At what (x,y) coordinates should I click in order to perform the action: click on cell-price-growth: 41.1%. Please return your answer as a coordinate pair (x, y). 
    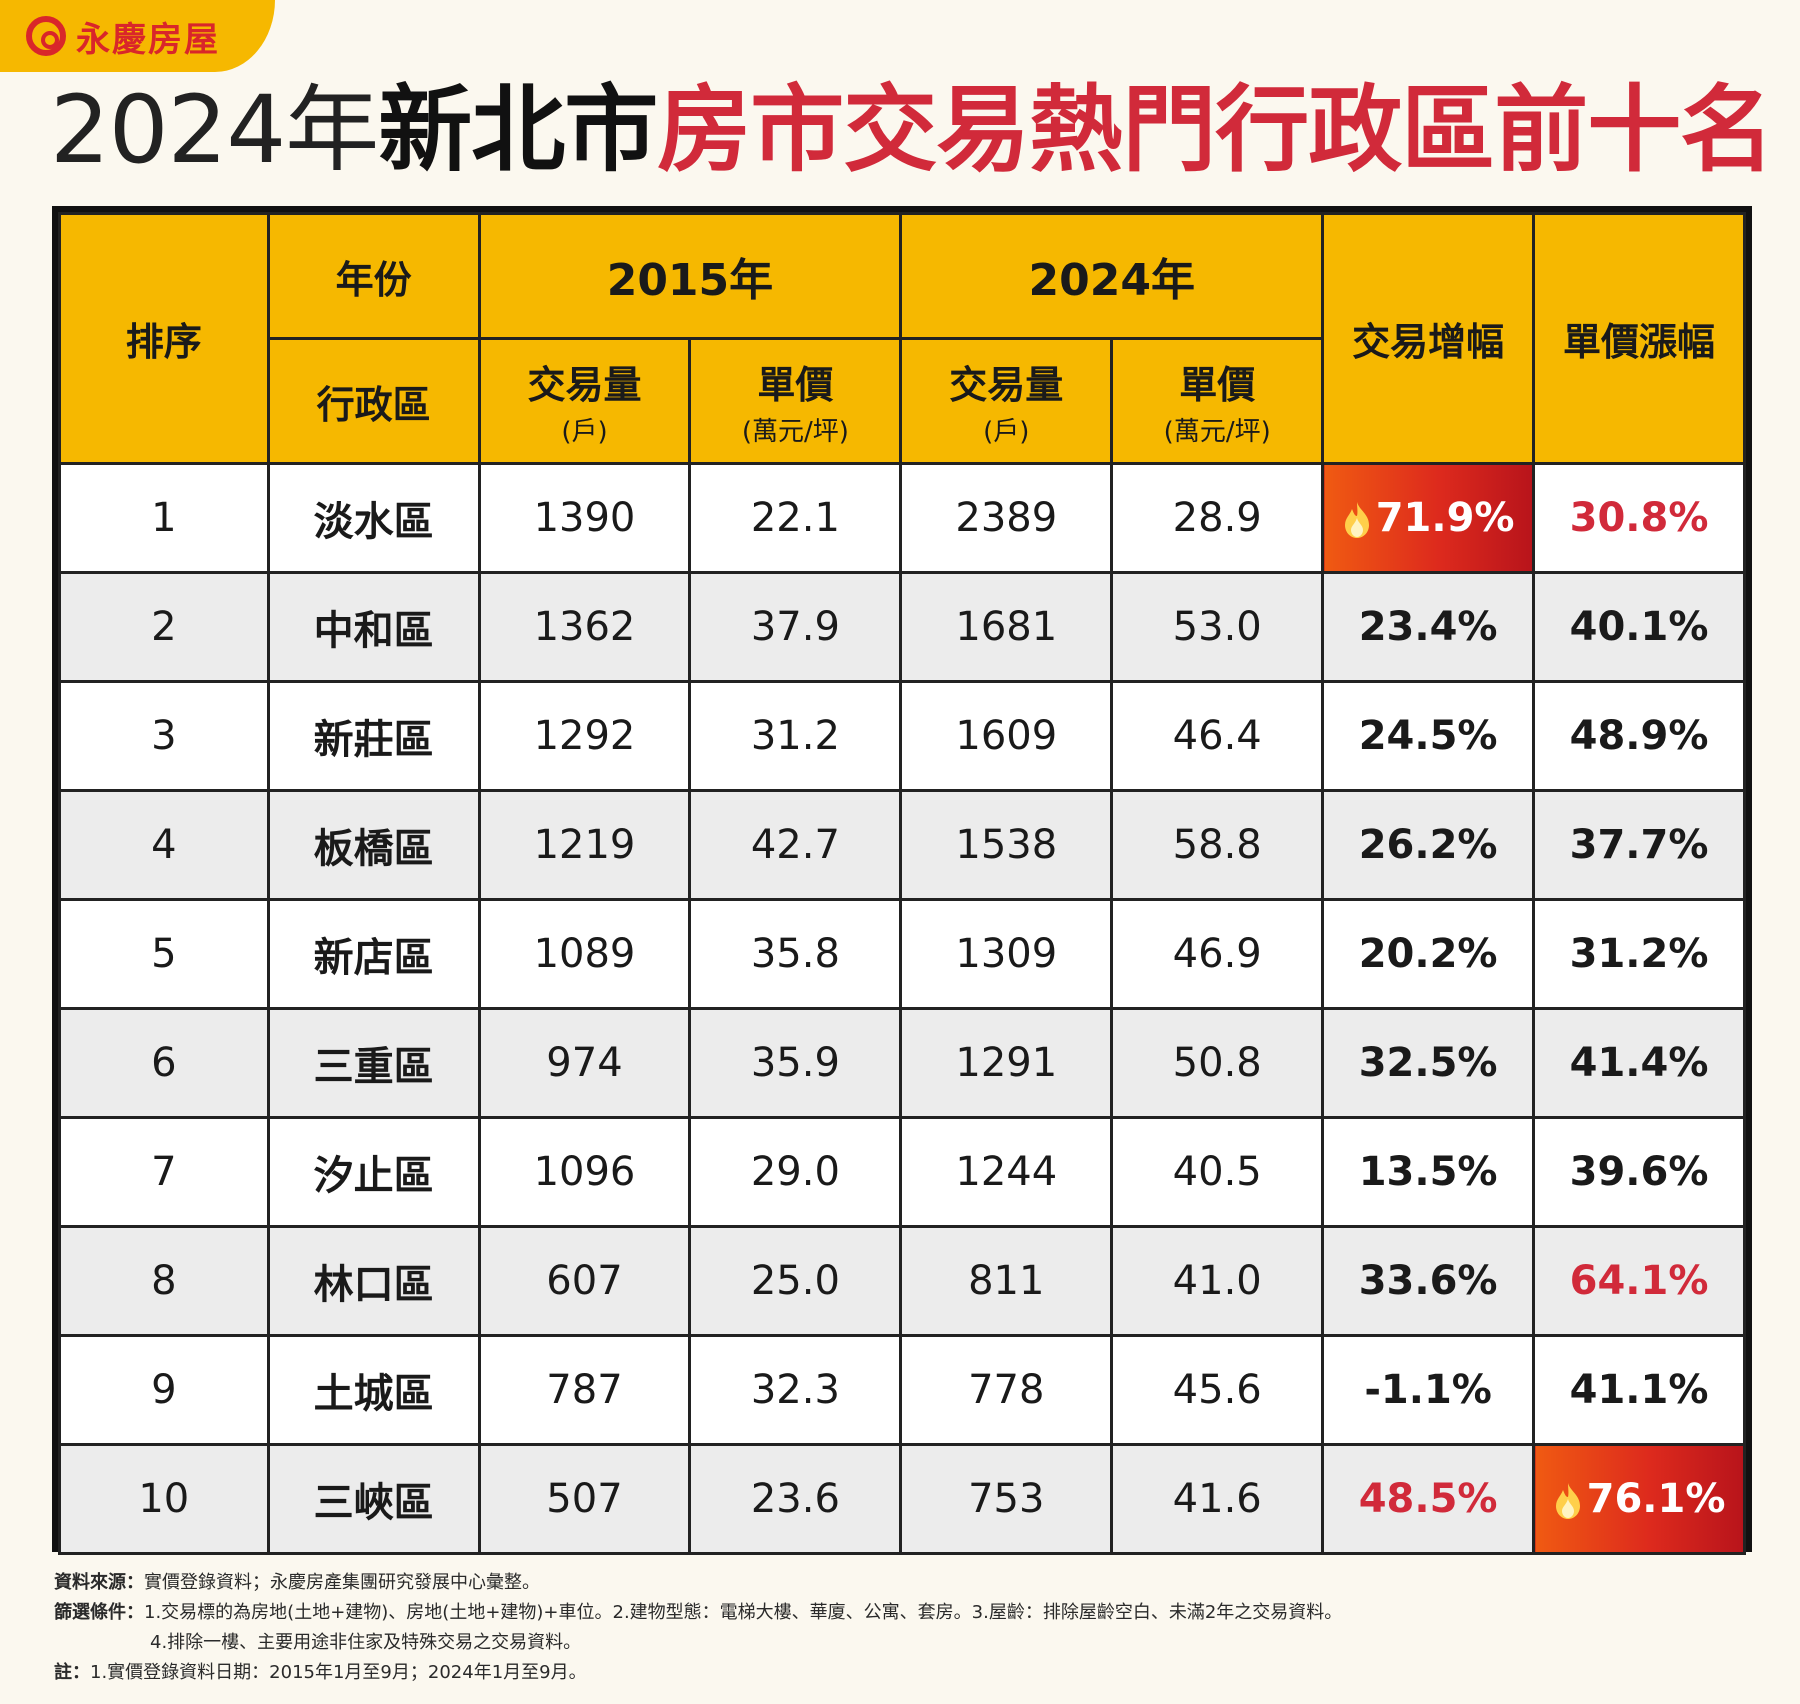
    Looking at the image, I should click on (1639, 1390).